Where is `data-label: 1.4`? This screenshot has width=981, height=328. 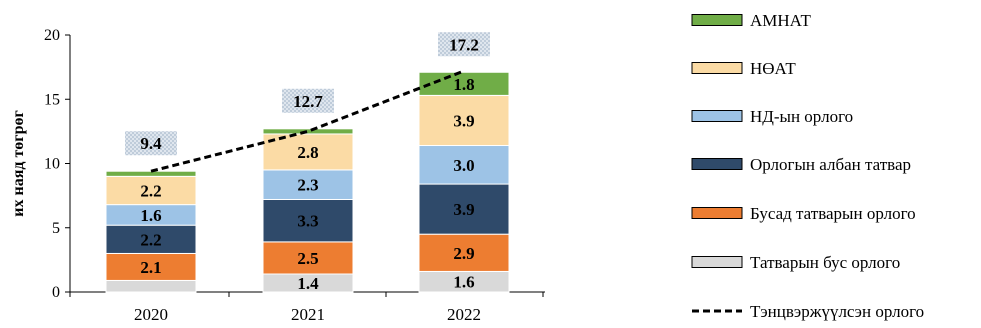 data-label: 1.4 is located at coordinates (308, 283).